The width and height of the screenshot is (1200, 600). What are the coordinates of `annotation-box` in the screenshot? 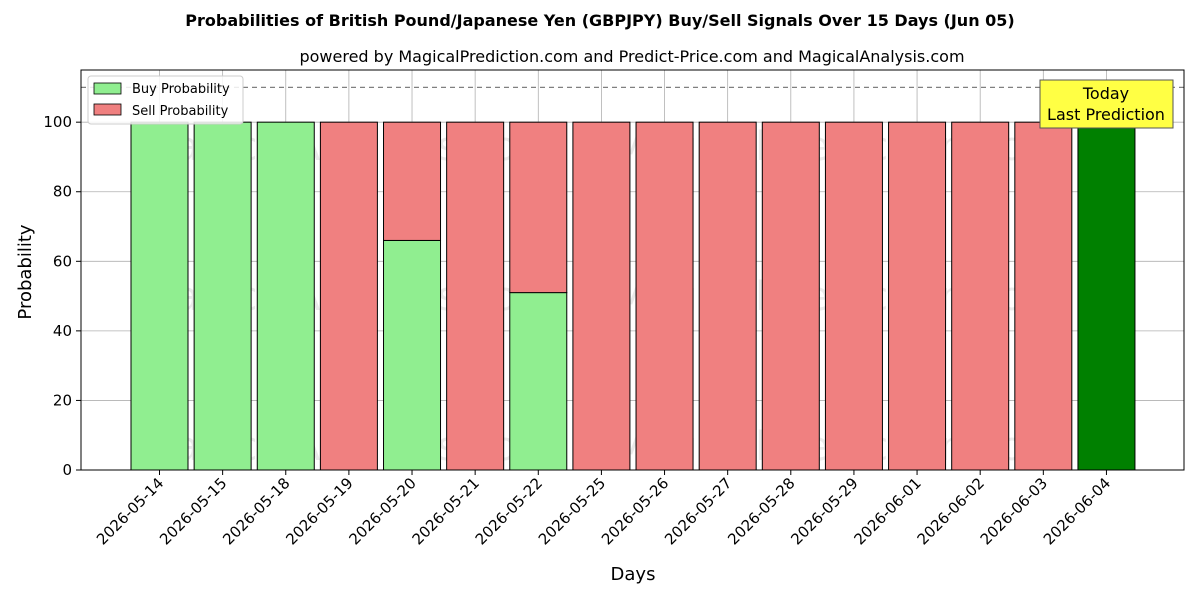 It's located at (1106, 104).